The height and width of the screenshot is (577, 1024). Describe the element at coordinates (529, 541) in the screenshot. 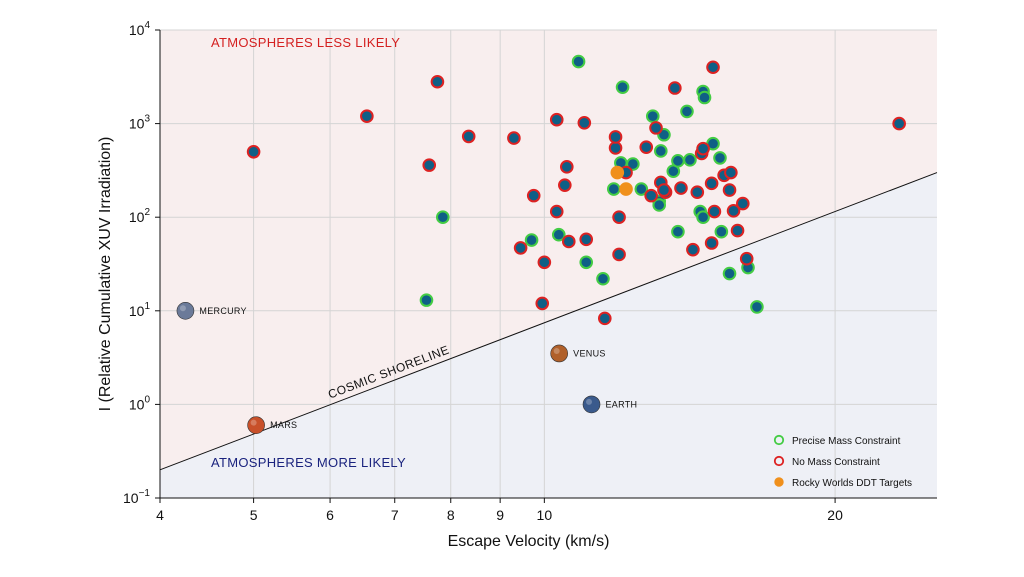

I see `x-axis-title: Escape Velocity (km/s)` at that location.